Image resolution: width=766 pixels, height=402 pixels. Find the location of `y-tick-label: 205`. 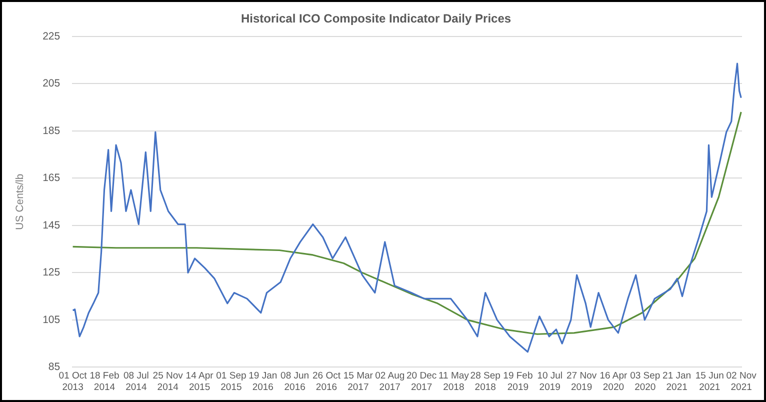

y-tick-label: 205 is located at coordinates (51, 84).